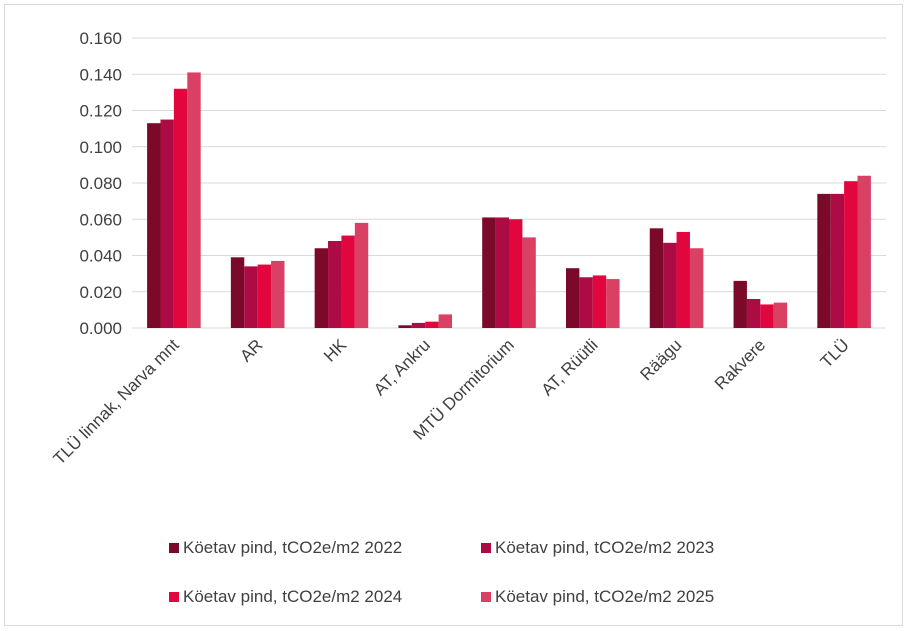 Image resolution: width=909 pixels, height=631 pixels. What do you see at coordinates (335, 350) in the screenshot?
I see `x-tick-label: HK` at bounding box center [335, 350].